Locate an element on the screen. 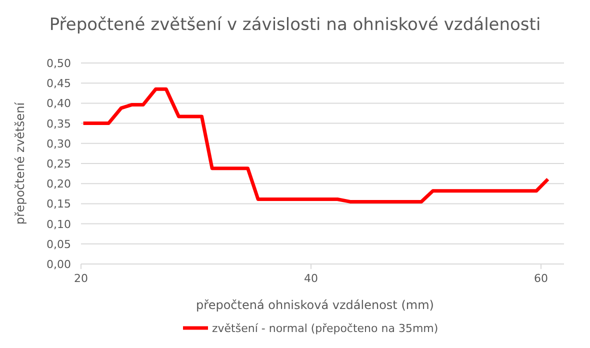 This screenshot has width=590, height=348. y-tick-label: 0,40 is located at coordinates (58, 103).